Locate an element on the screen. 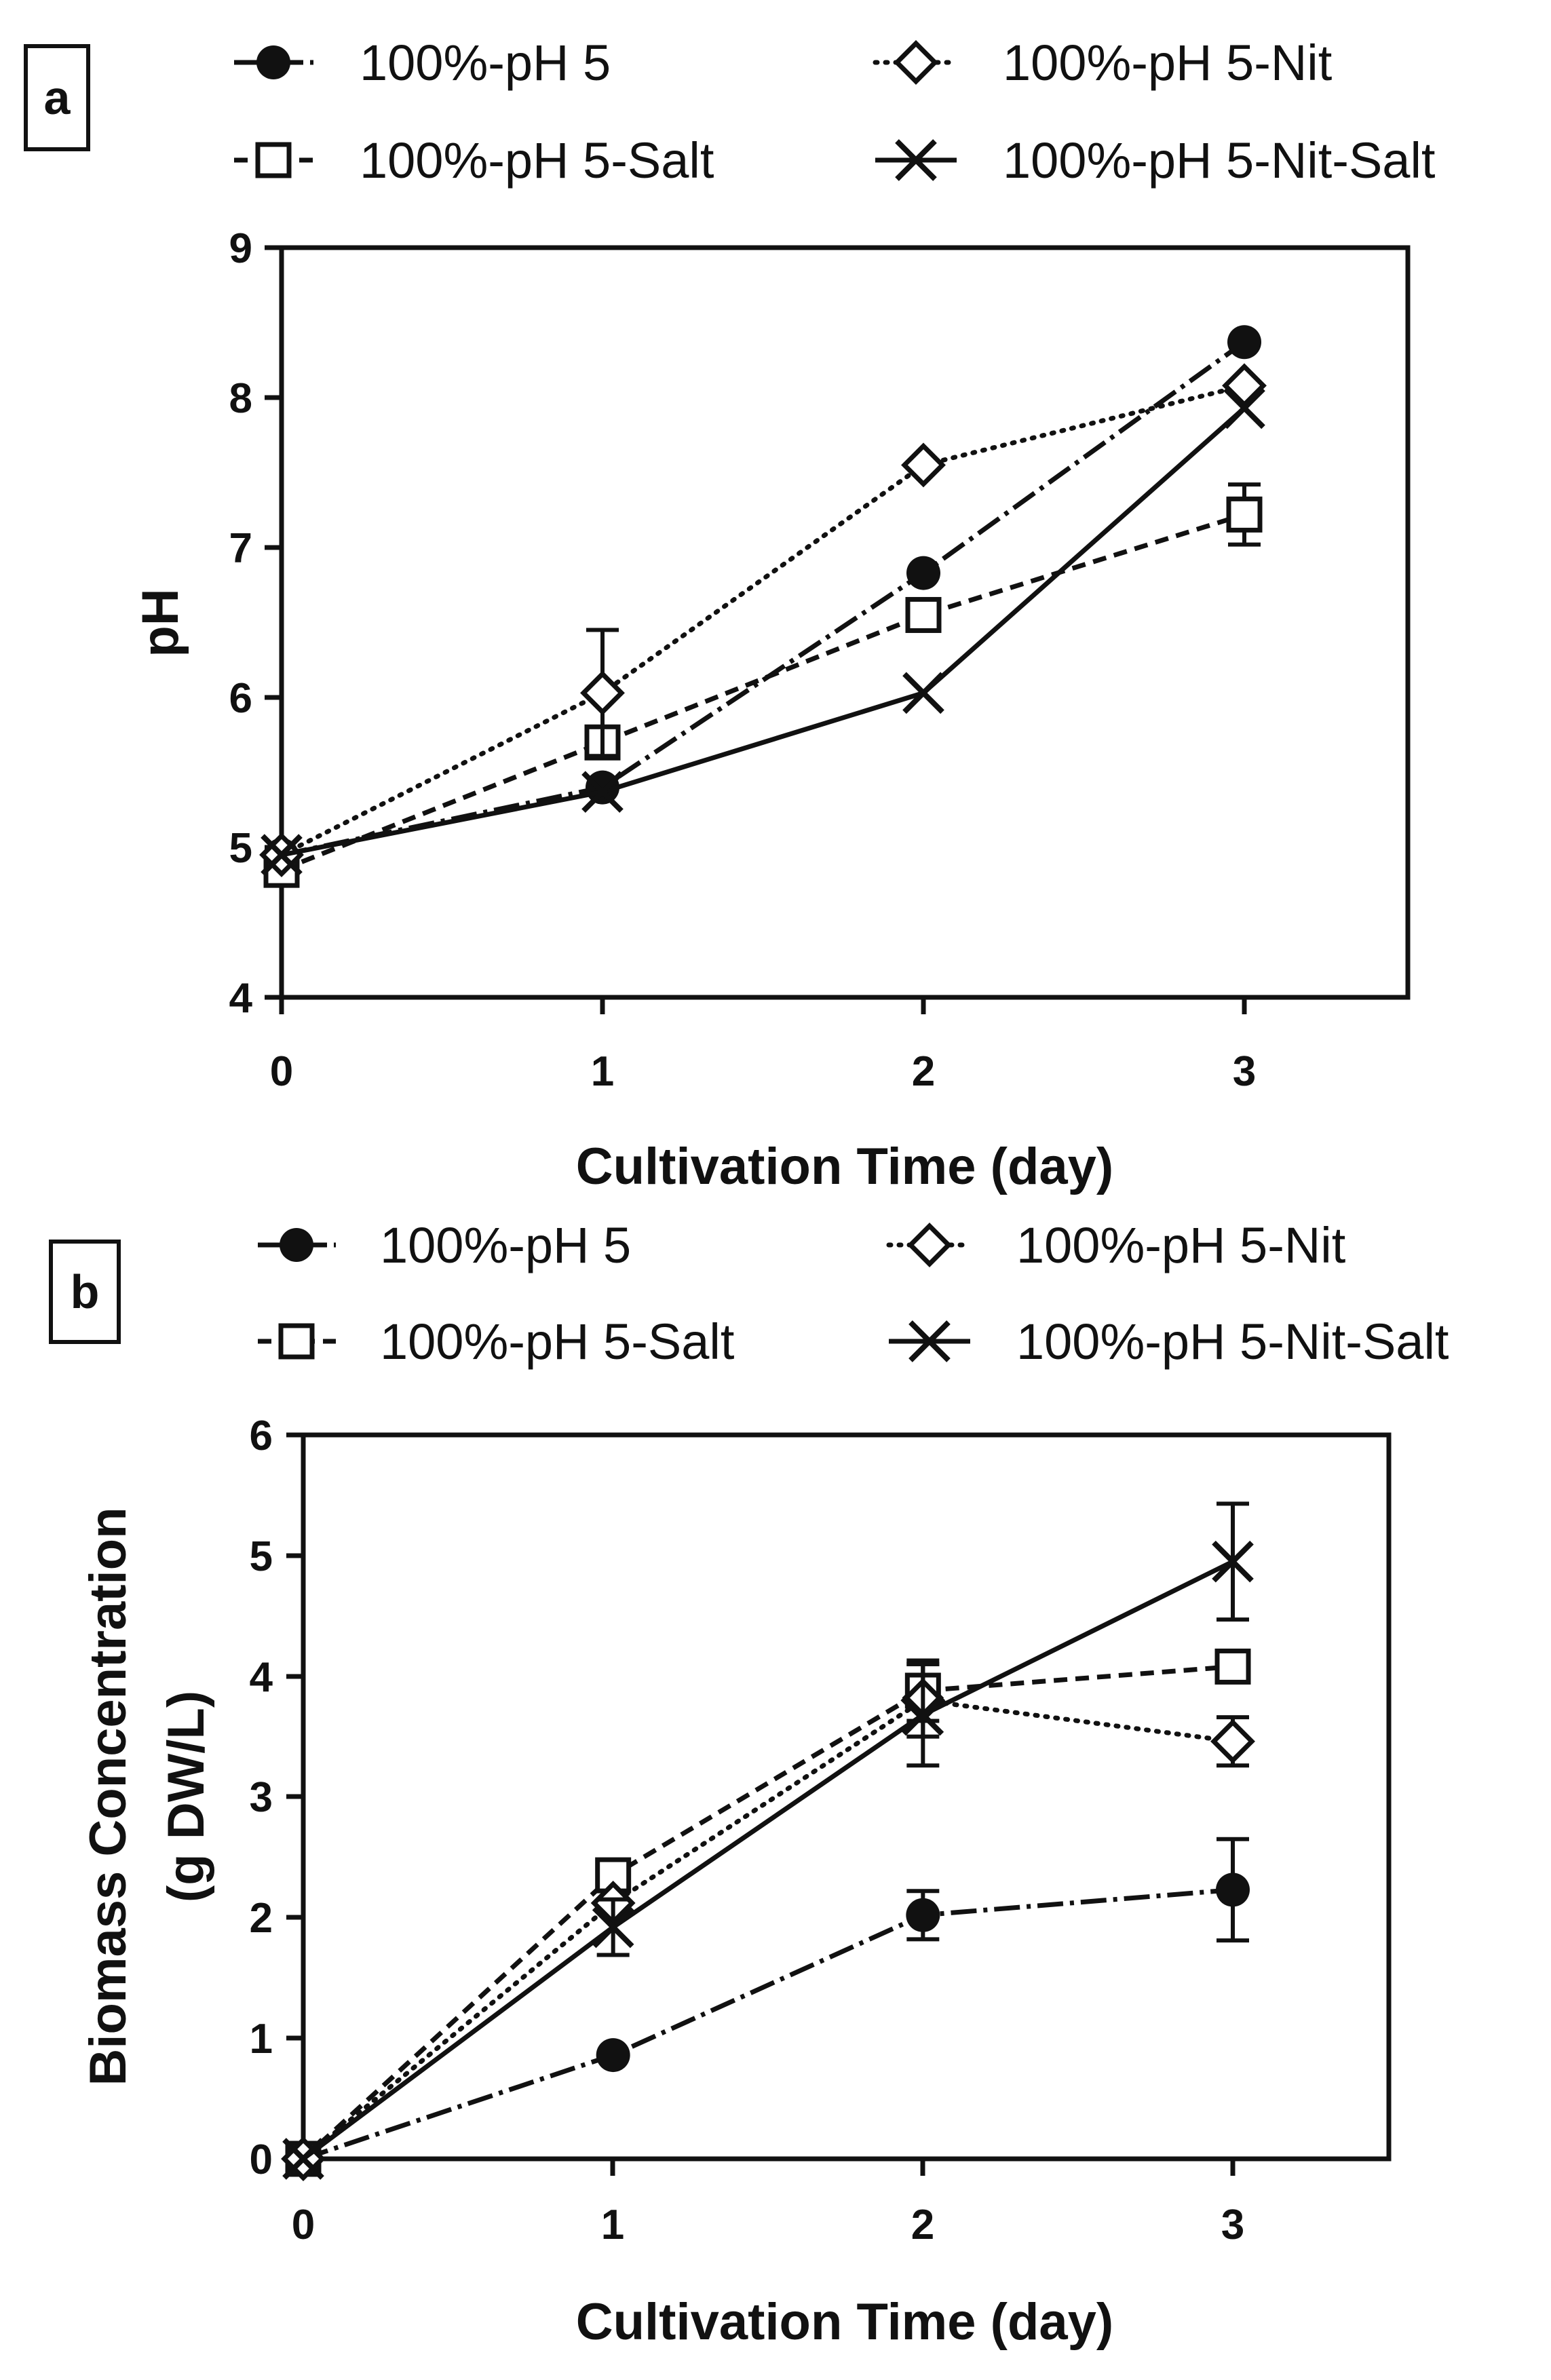 The image size is (1551, 2380). legend-a-label-4: 100%-pH 5-Nit-Salt is located at coordinates (1220, 161).